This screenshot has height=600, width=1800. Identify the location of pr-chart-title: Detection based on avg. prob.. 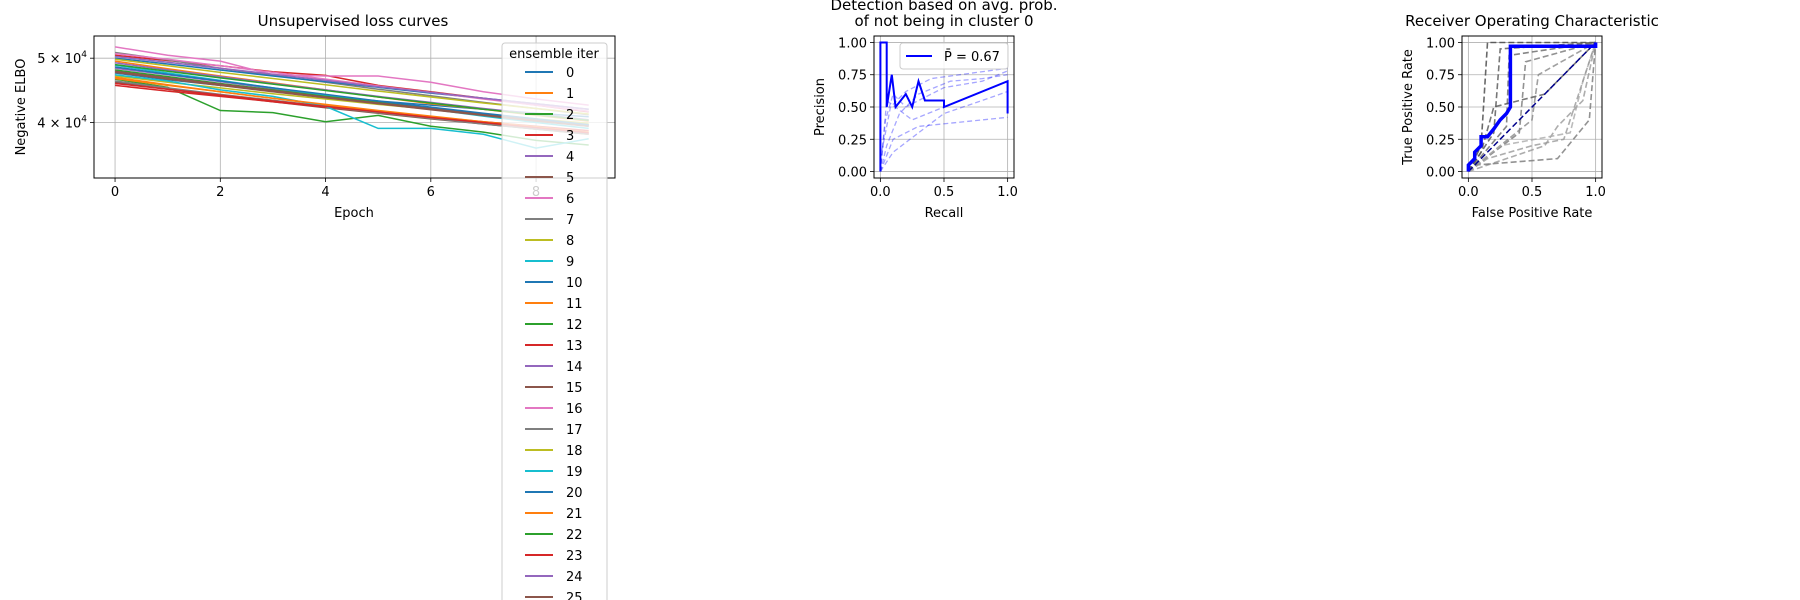
(943, 7).